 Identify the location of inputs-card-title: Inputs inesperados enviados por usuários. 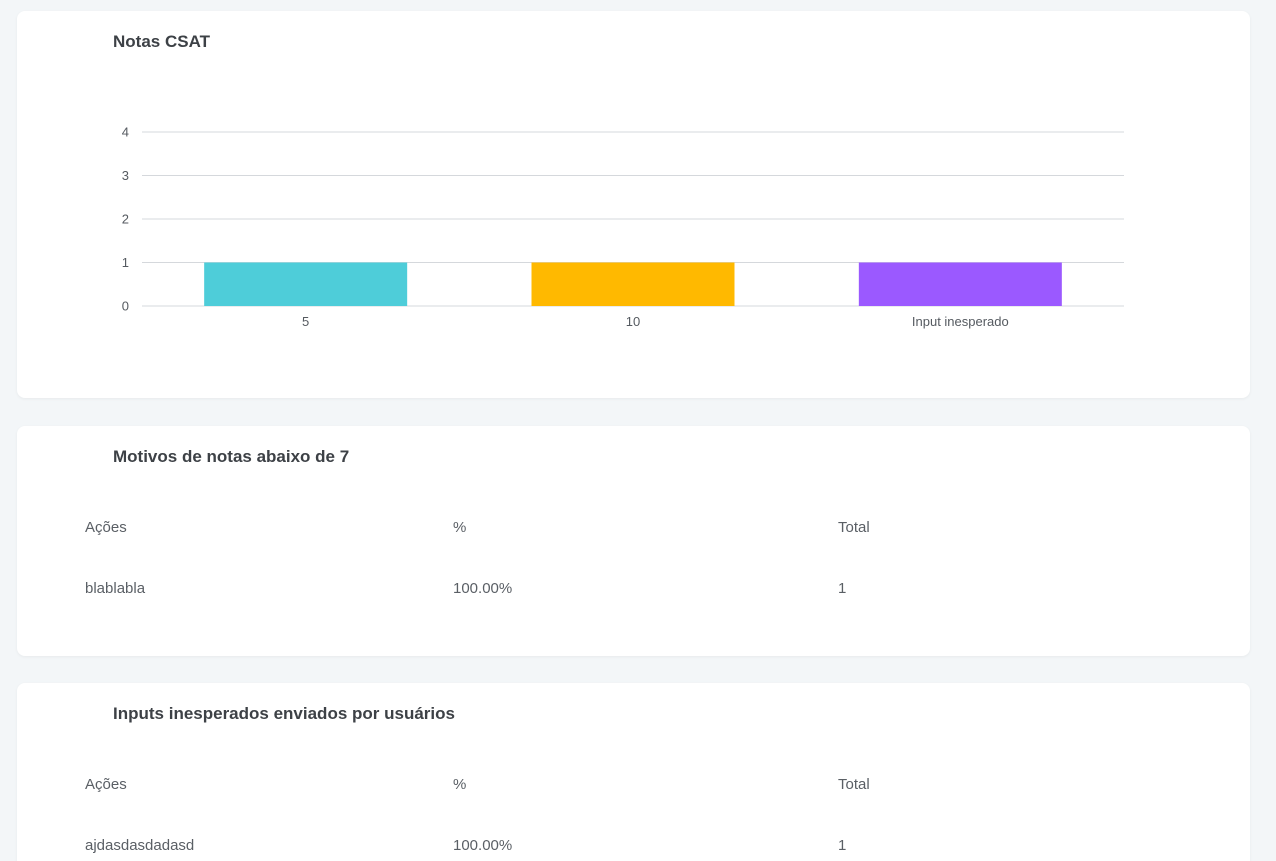
(284, 713).